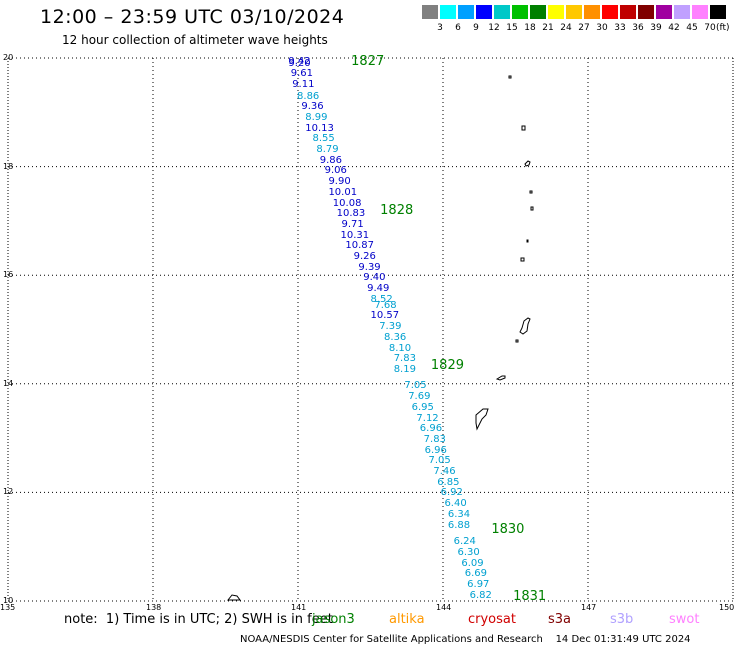  What do you see at coordinates (303, 85) in the screenshot?
I see `wave-height-value: 9.11` at bounding box center [303, 85].